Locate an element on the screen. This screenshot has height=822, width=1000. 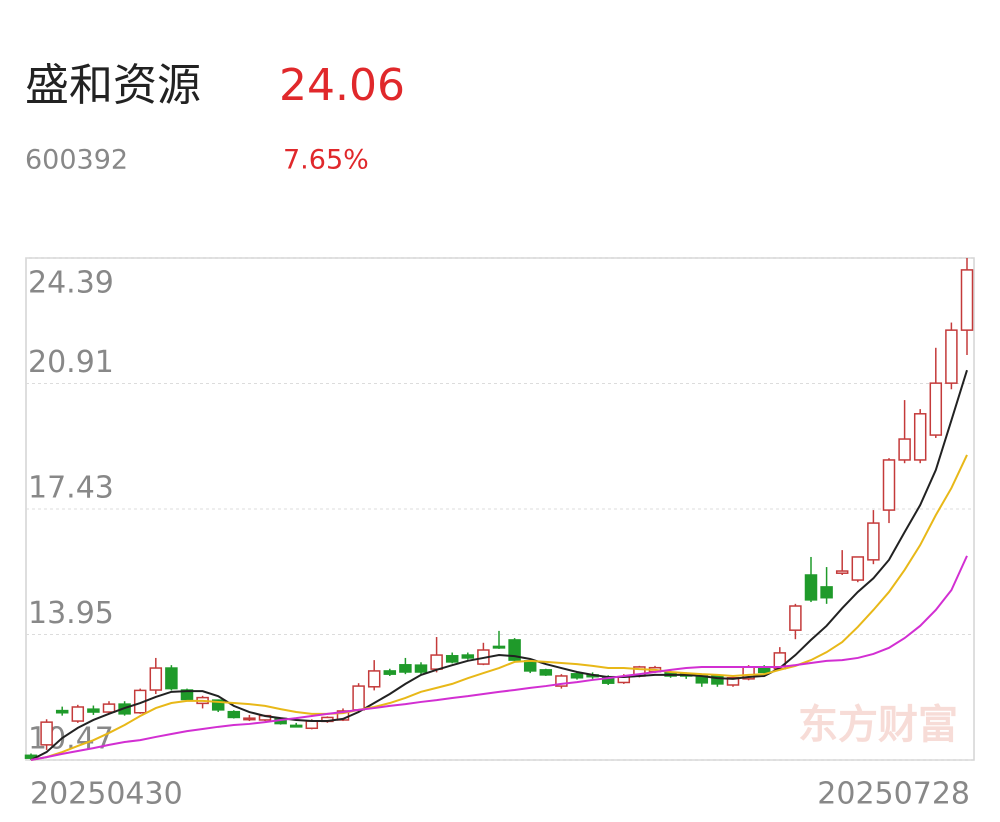
stock-price: 24.06 is located at coordinates (342, 85).